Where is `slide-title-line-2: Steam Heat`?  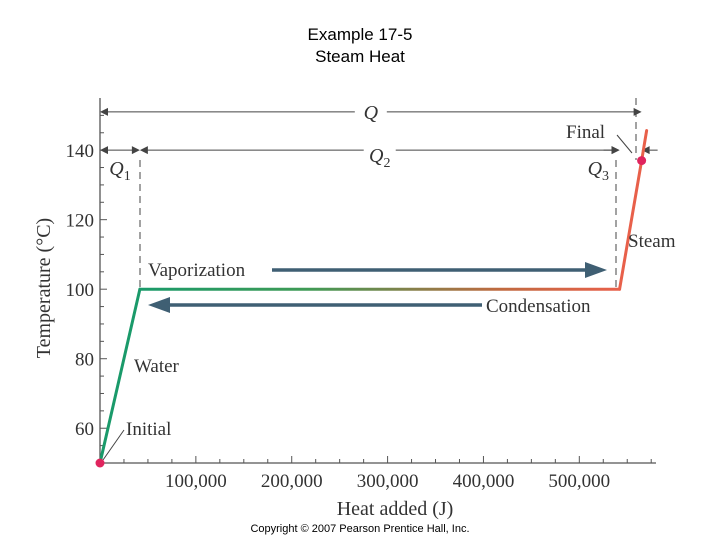 slide-title-line-2: Steam Heat is located at coordinates (360, 56).